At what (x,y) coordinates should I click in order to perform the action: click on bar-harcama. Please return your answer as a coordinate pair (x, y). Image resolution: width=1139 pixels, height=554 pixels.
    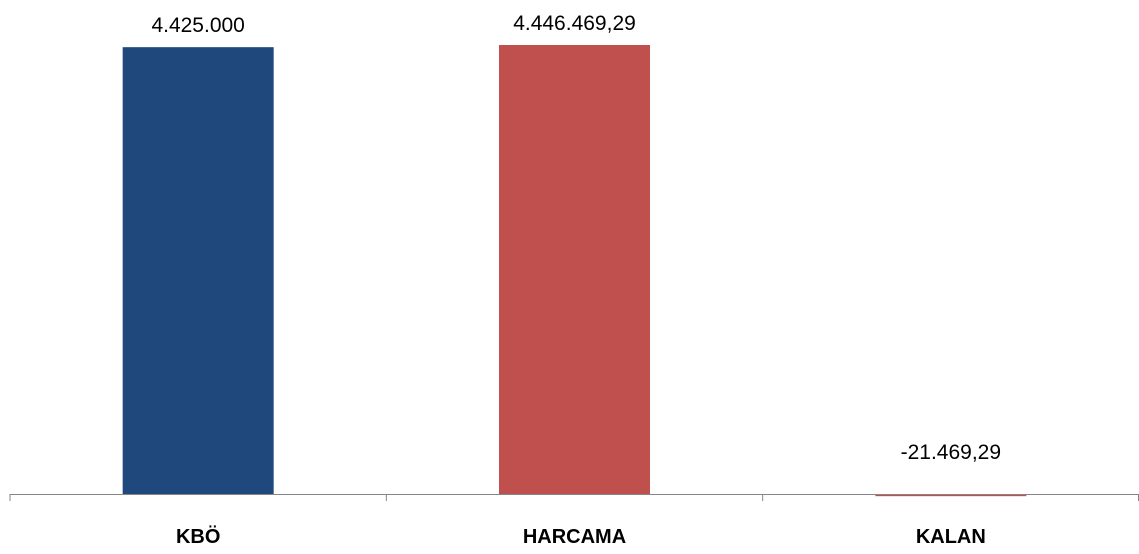
    Looking at the image, I should click on (574, 269).